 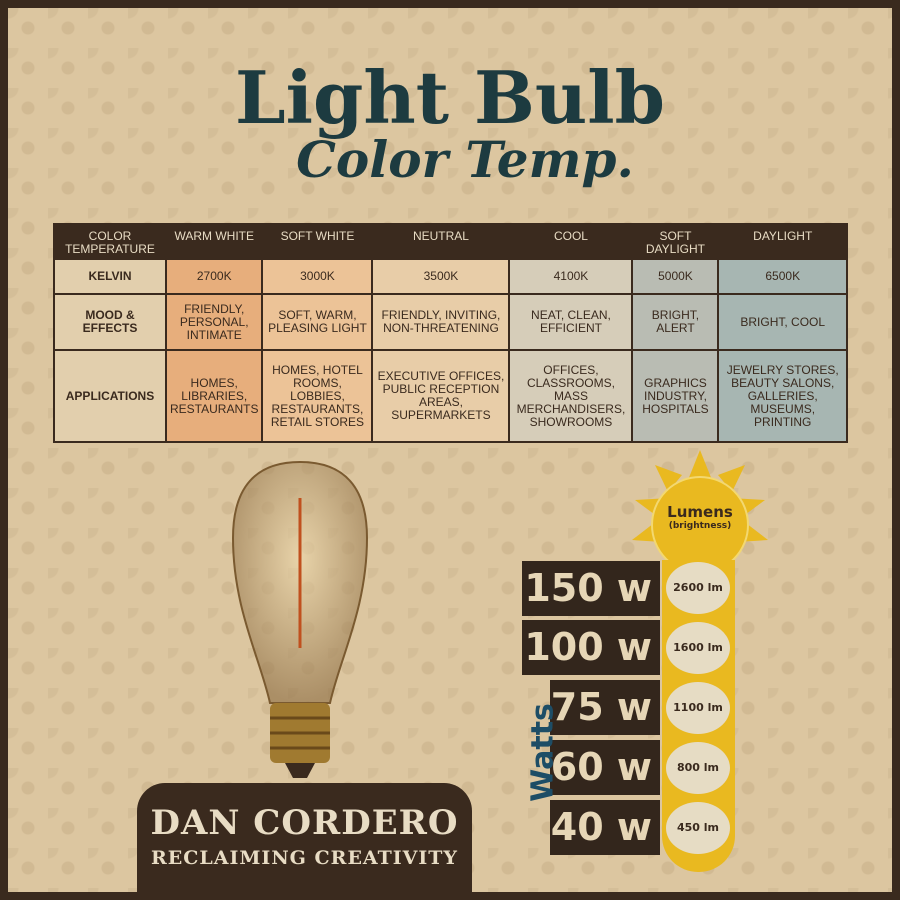 I want to click on logo: DAN CORDERO RECLAIMING CREATIVITY, so click(x=304, y=841).